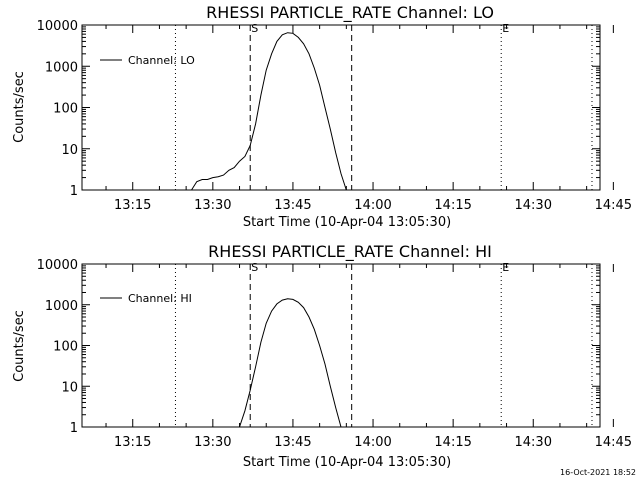 The width and height of the screenshot is (640, 480). I want to click on legend-label: Channel: LO, so click(161, 60).